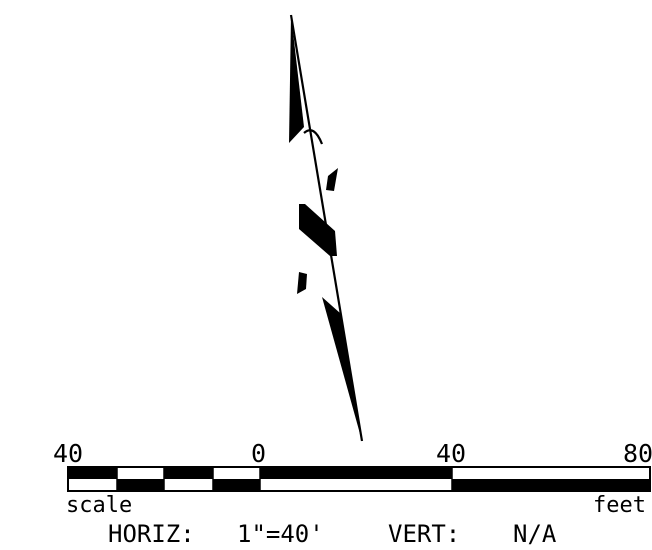 The height and width of the screenshot is (550, 652). What do you see at coordinates (424, 534) in the screenshot?
I see `vert-scale-label: VERT:` at bounding box center [424, 534].